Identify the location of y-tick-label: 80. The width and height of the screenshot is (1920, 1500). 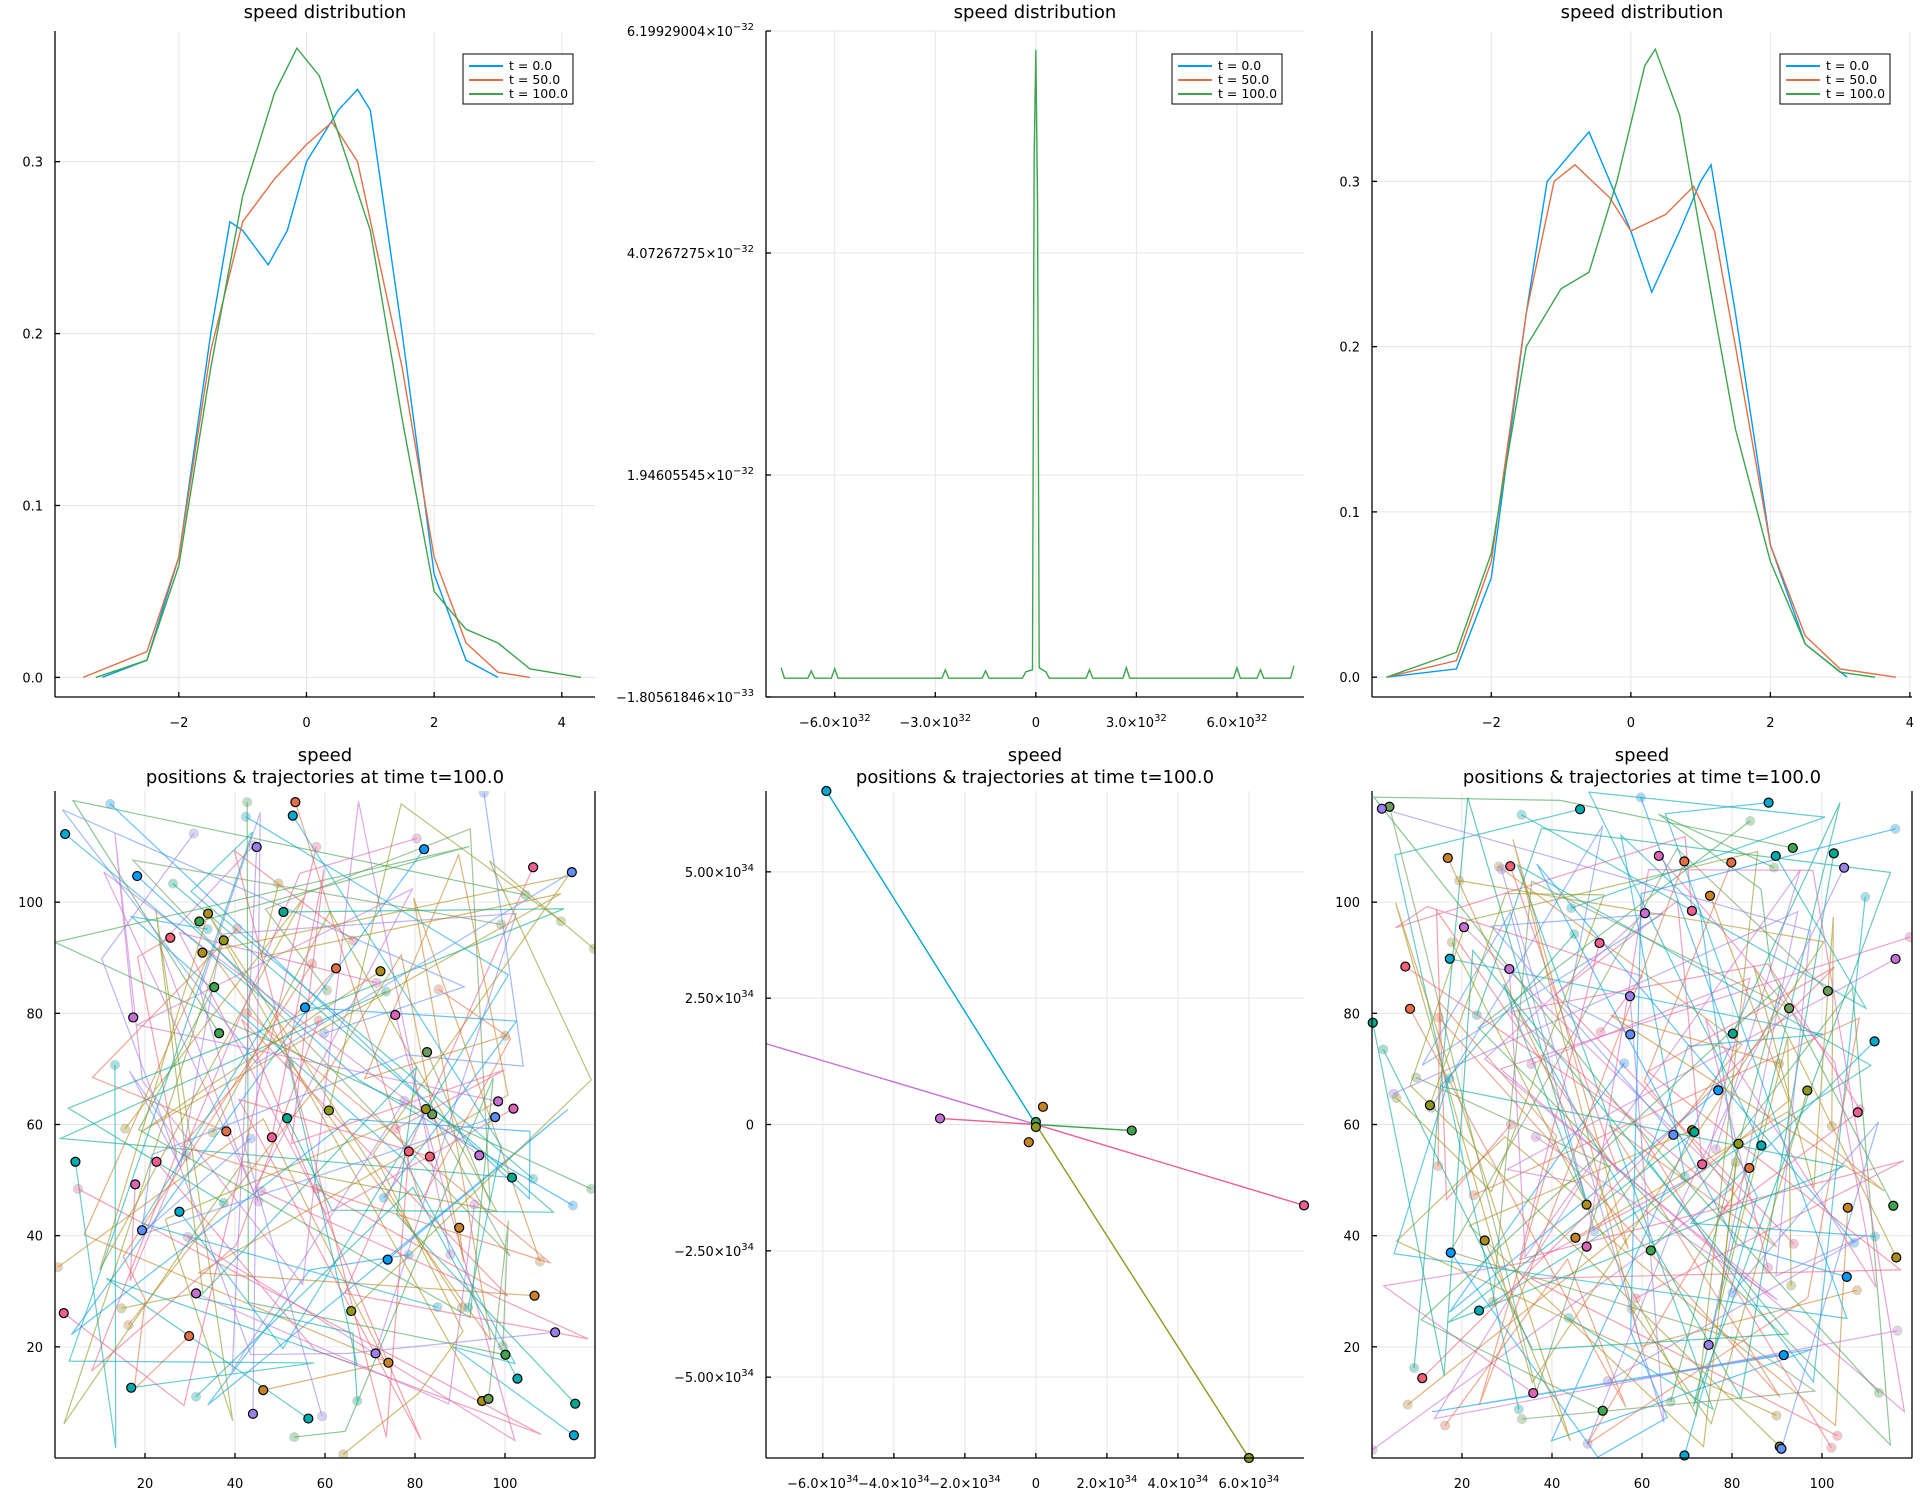
(1351, 1014).